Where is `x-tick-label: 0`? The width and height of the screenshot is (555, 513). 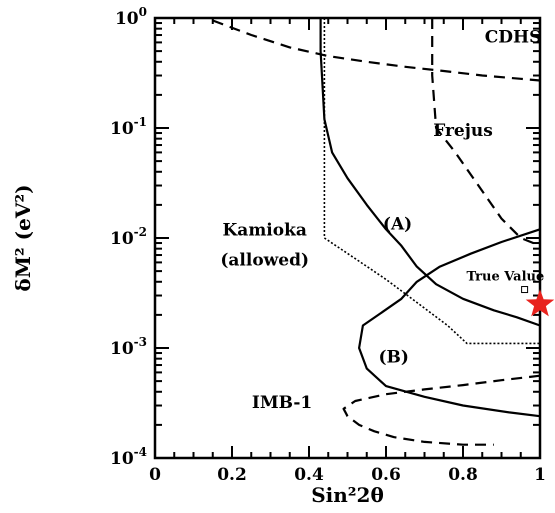
x-tick-label: 0 is located at coordinates (155, 475).